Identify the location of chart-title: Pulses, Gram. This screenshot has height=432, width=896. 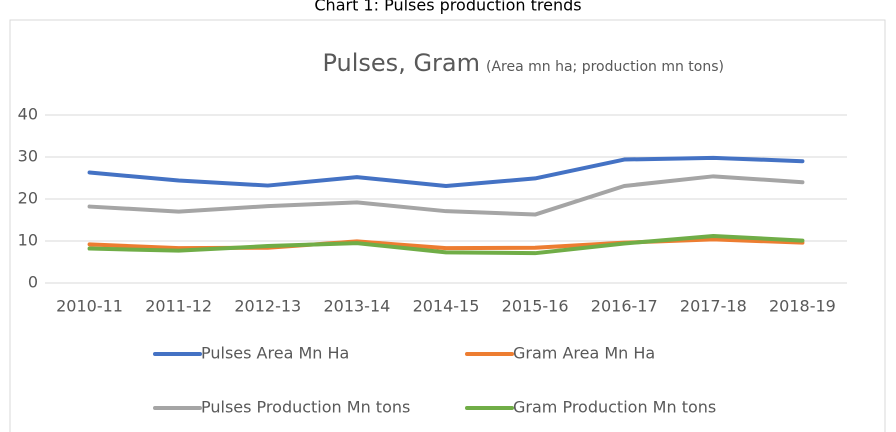
(401, 63).